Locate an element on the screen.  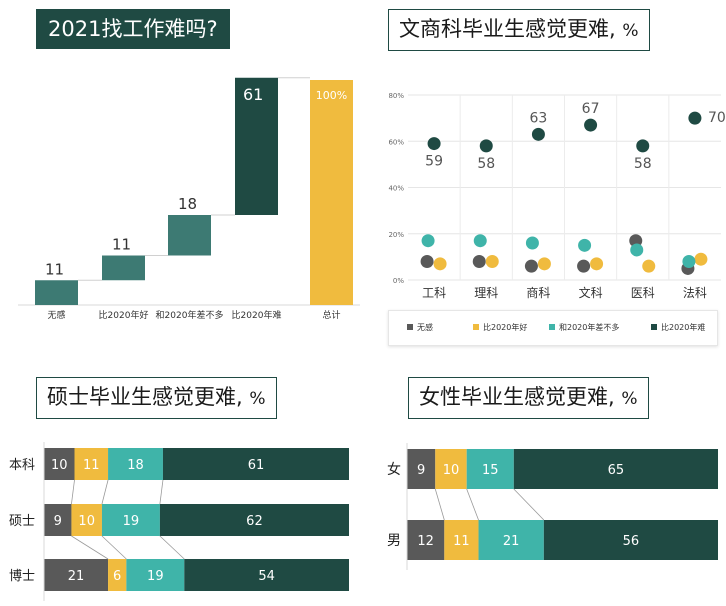
waterfall-category-label: 无感 is located at coordinates (56, 315).